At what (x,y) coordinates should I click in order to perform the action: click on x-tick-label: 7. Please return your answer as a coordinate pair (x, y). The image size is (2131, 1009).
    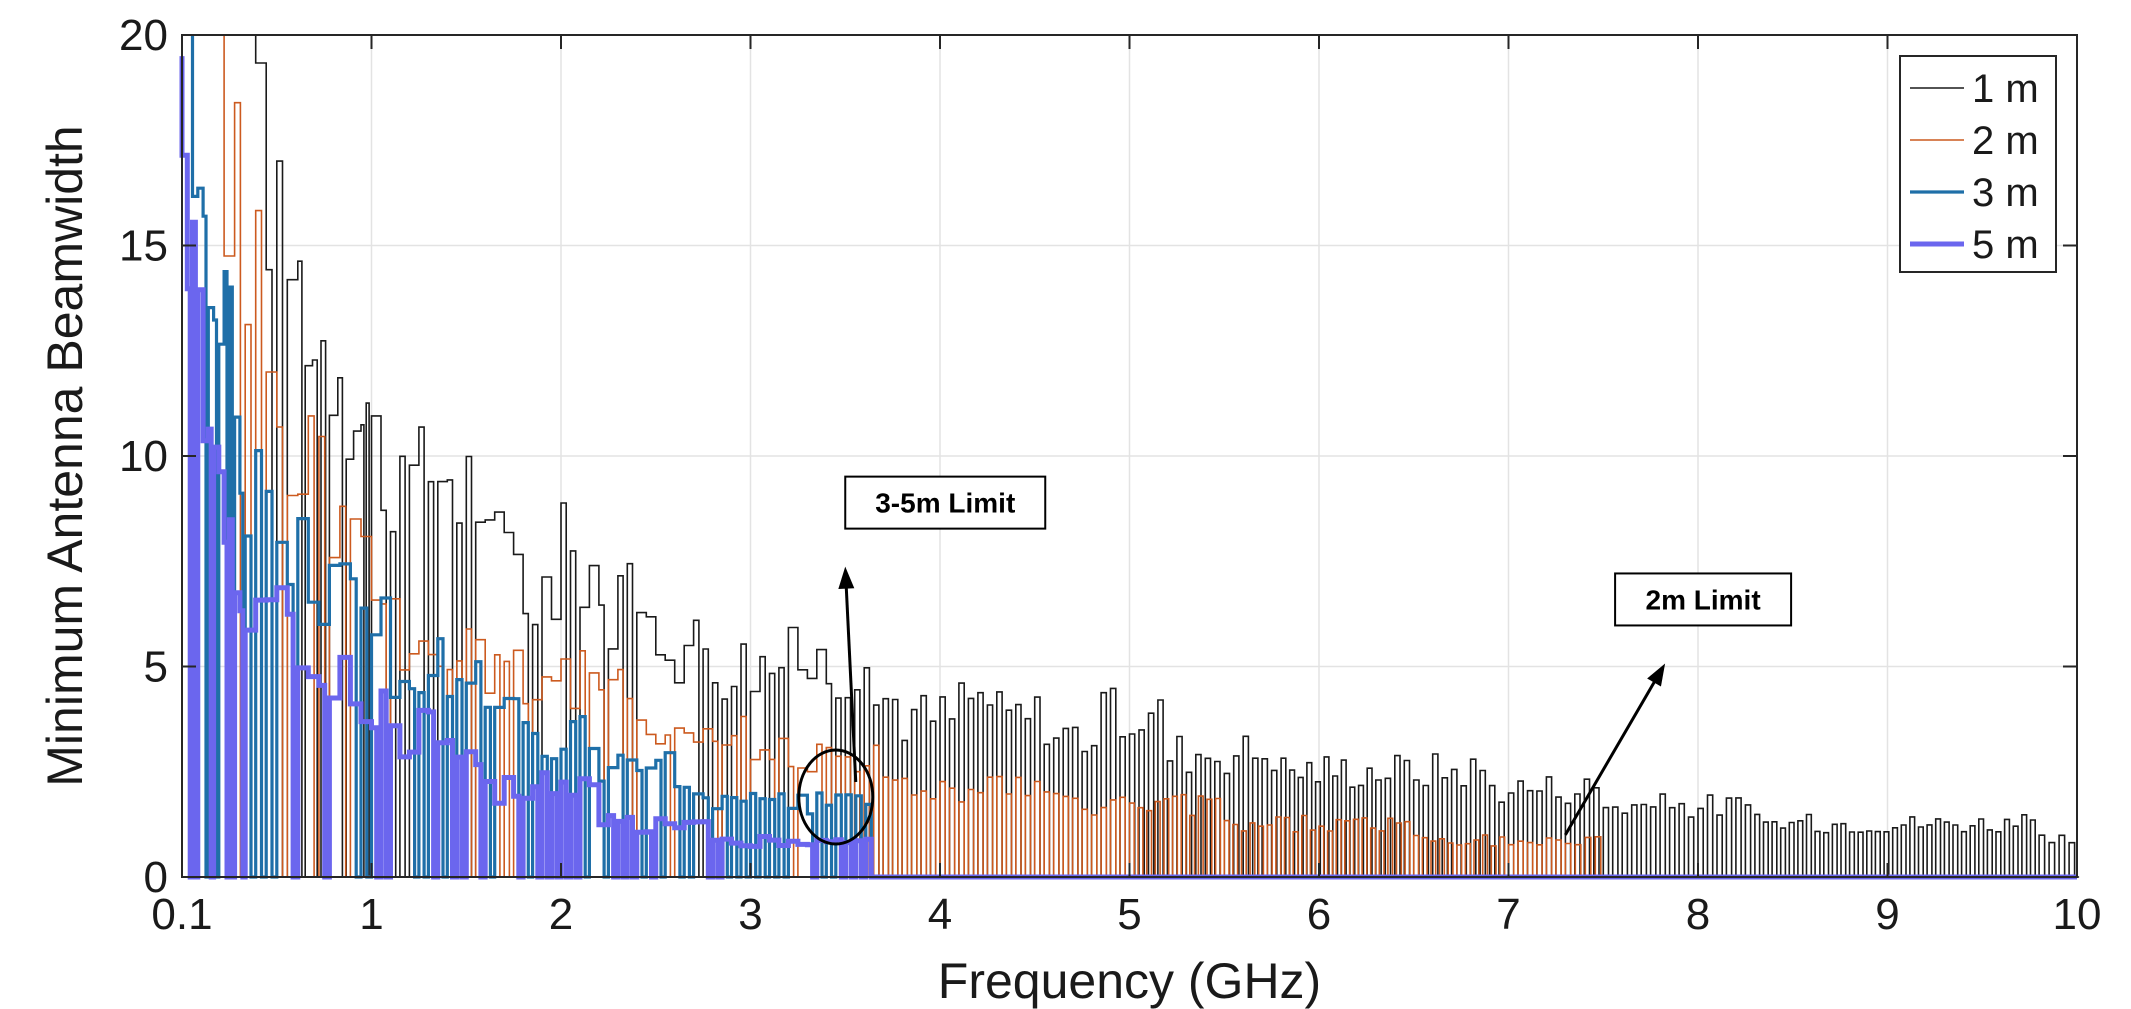
    Looking at the image, I should click on (1508, 914).